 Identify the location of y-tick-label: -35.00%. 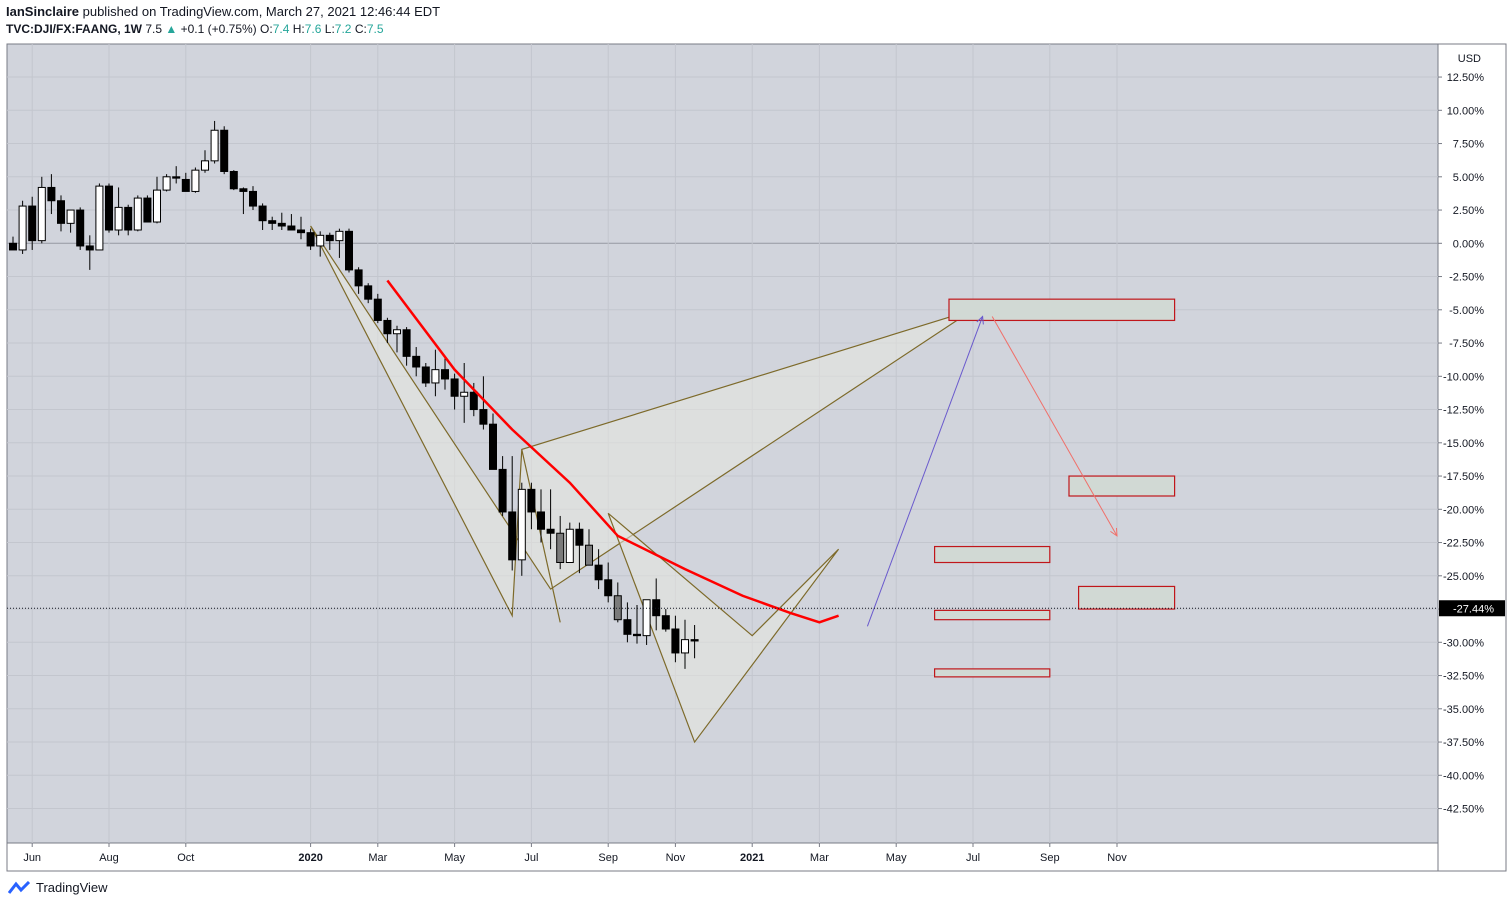
(1463, 710).